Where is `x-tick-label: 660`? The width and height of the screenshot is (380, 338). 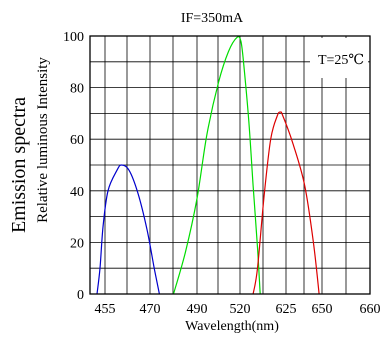 x-tick-label: 660 is located at coordinates (370, 309).